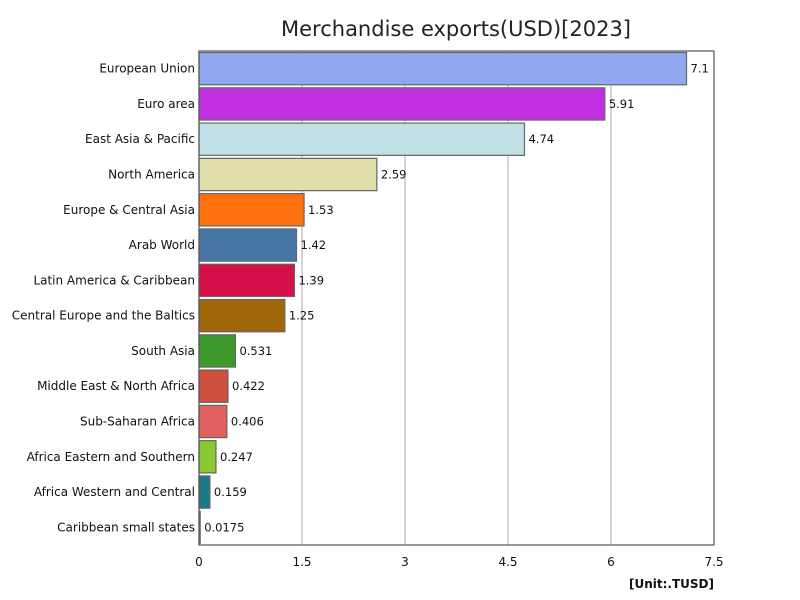 Image resolution: width=800 pixels, height=600 pixels. I want to click on chart-title: Merchandise exports(USD)[2023], so click(456, 29).